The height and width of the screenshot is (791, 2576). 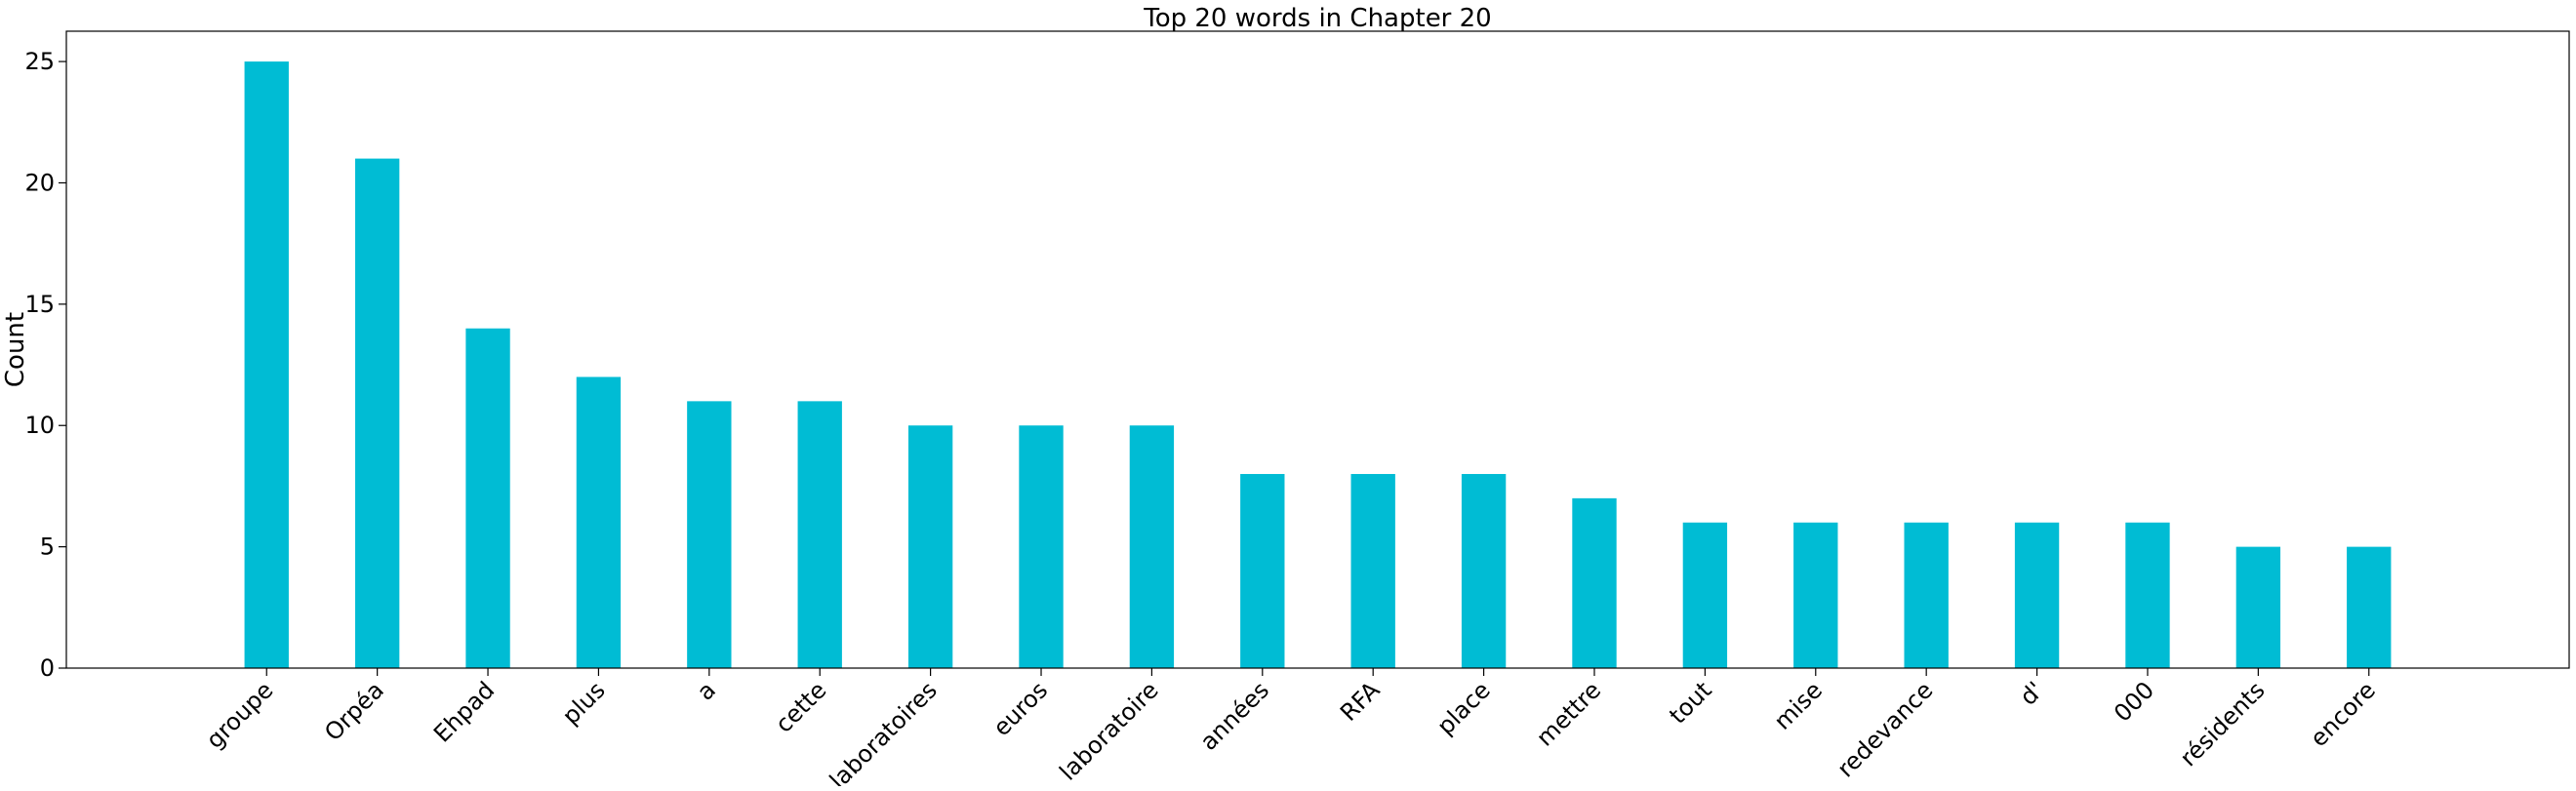 What do you see at coordinates (1690, 703) in the screenshot?
I see `x-tick-label-13: tout` at bounding box center [1690, 703].